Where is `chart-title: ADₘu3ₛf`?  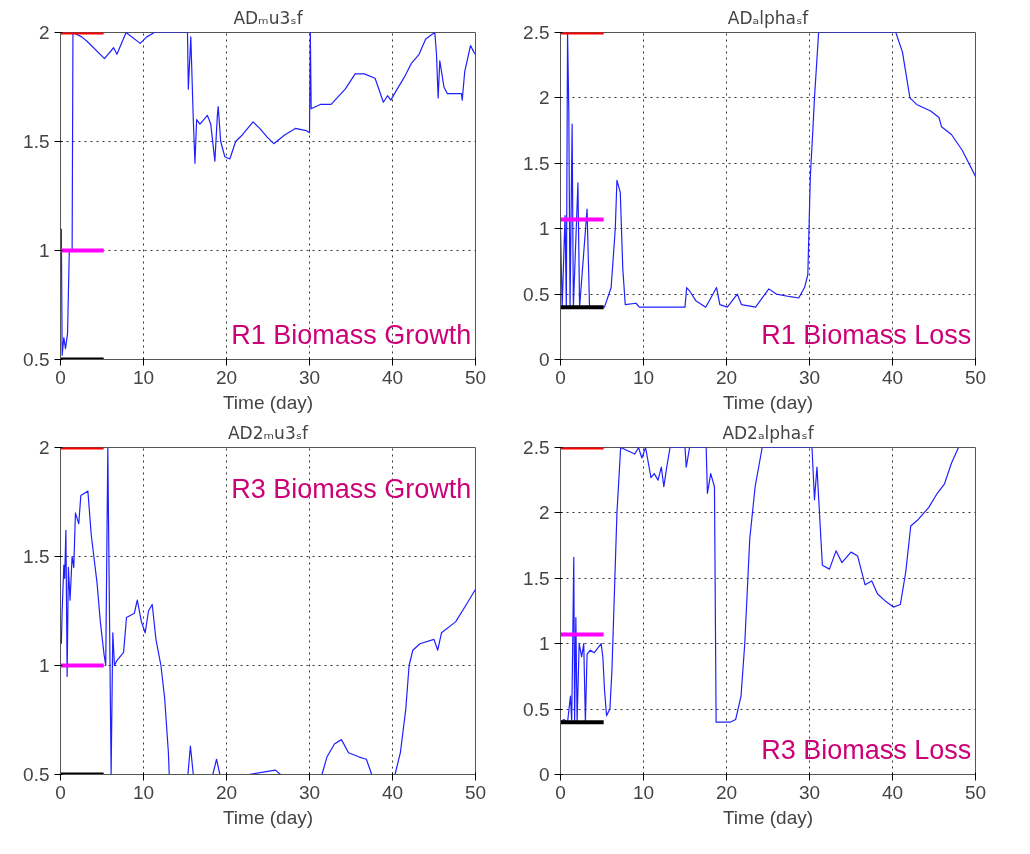 chart-title: ADₘu3ₛf is located at coordinates (268, 17).